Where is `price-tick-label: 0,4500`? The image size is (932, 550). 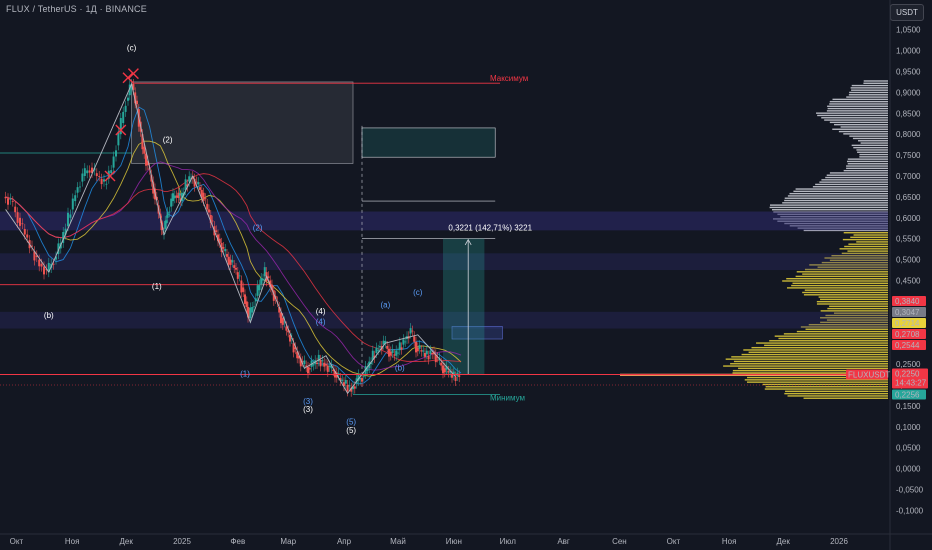 price-tick-label: 0,4500 is located at coordinates (908, 281).